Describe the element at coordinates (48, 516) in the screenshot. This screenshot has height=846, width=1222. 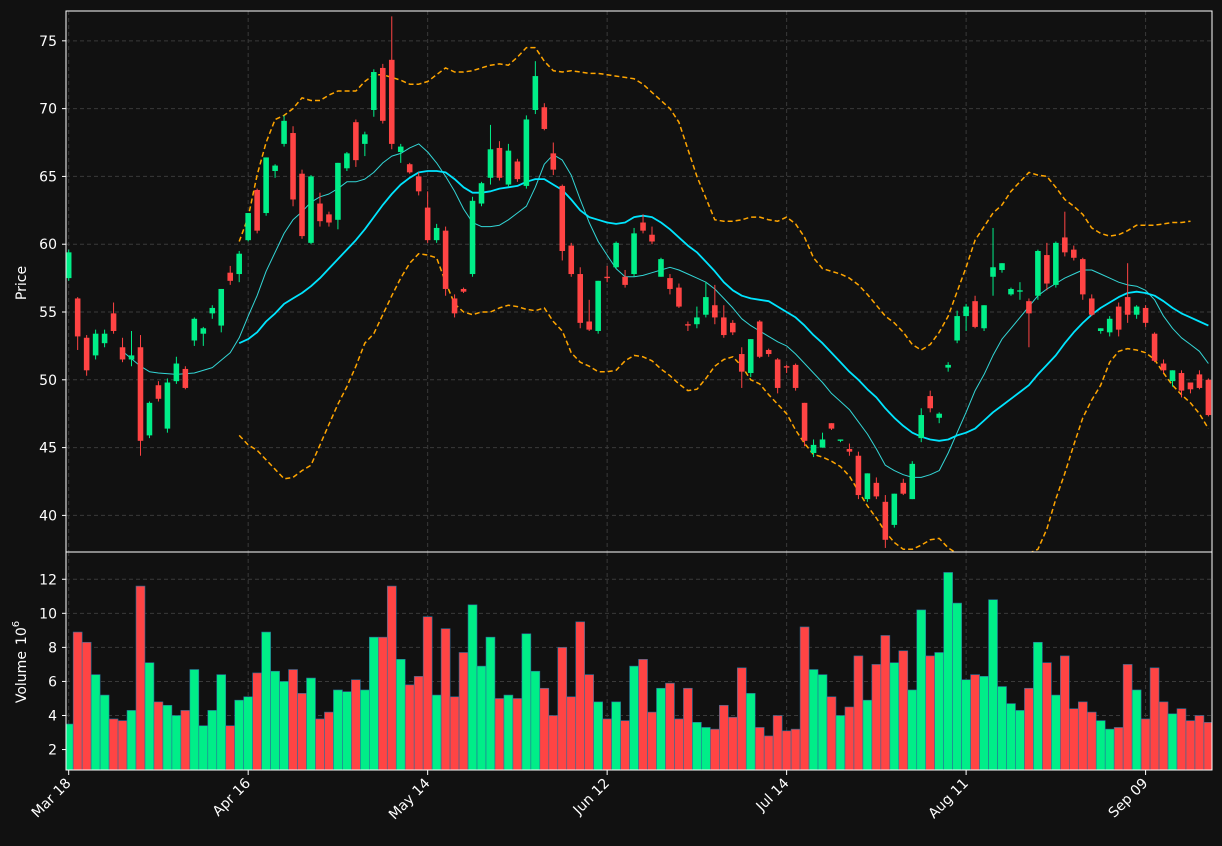
I see `price-tick-label: 40` at that location.